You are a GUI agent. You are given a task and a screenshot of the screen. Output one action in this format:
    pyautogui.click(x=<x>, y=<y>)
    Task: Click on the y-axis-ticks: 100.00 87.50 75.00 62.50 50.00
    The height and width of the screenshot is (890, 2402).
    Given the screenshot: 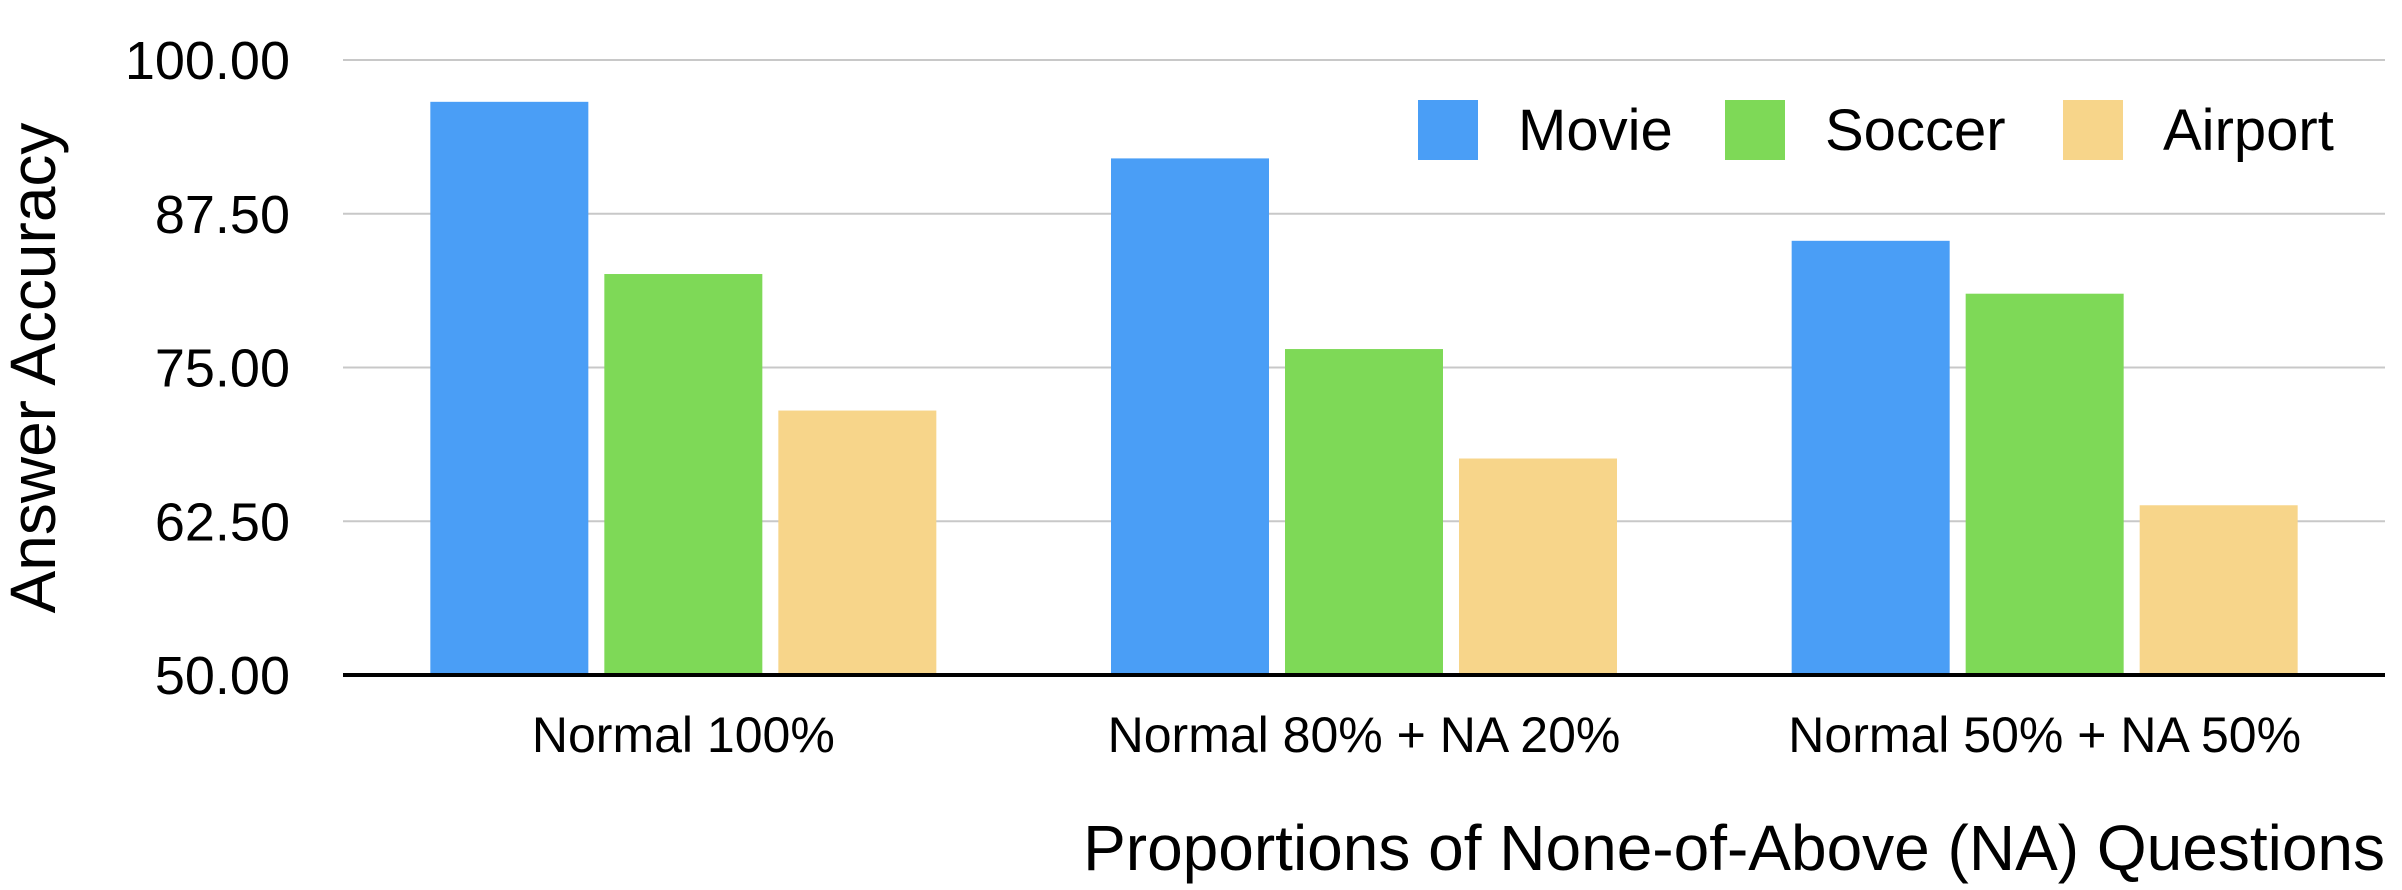 What is the action you would take?
    pyautogui.click(x=207, y=368)
    